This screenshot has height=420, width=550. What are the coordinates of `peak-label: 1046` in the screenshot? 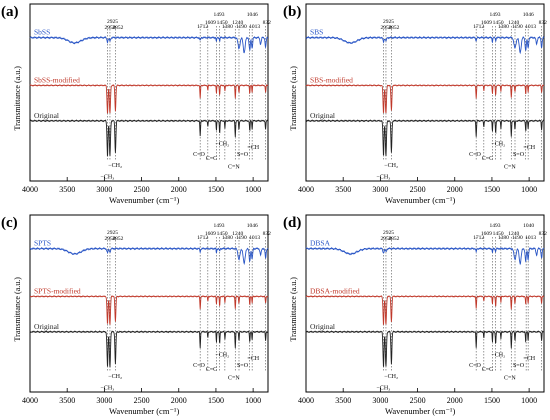 It's located at (252, 226).